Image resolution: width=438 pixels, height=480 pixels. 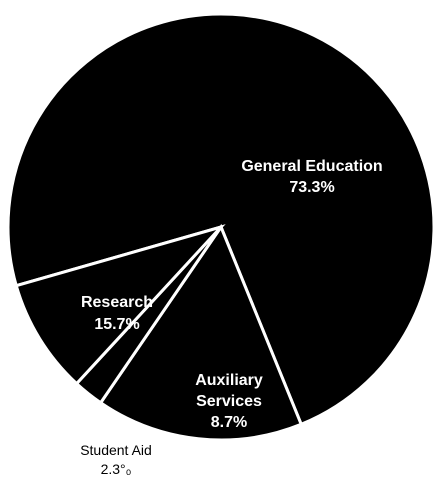 I want to click on label-research: Research, so click(x=117, y=302).